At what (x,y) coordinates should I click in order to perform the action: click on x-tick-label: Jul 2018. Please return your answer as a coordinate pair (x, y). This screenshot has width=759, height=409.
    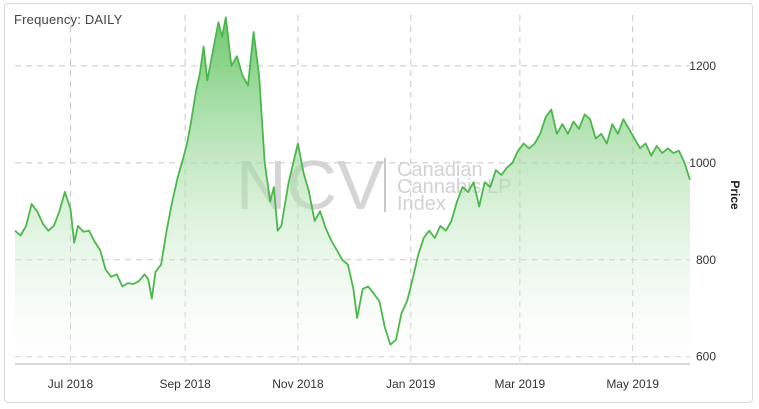
    Looking at the image, I should click on (71, 384).